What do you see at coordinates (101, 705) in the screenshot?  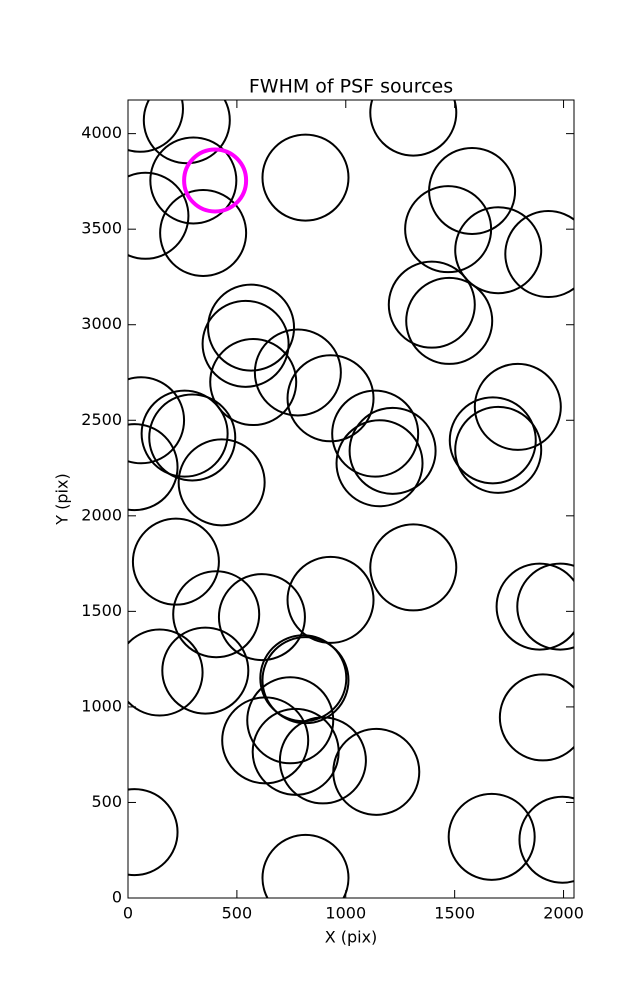 I see `y-tick-label: 1000` at bounding box center [101, 705].